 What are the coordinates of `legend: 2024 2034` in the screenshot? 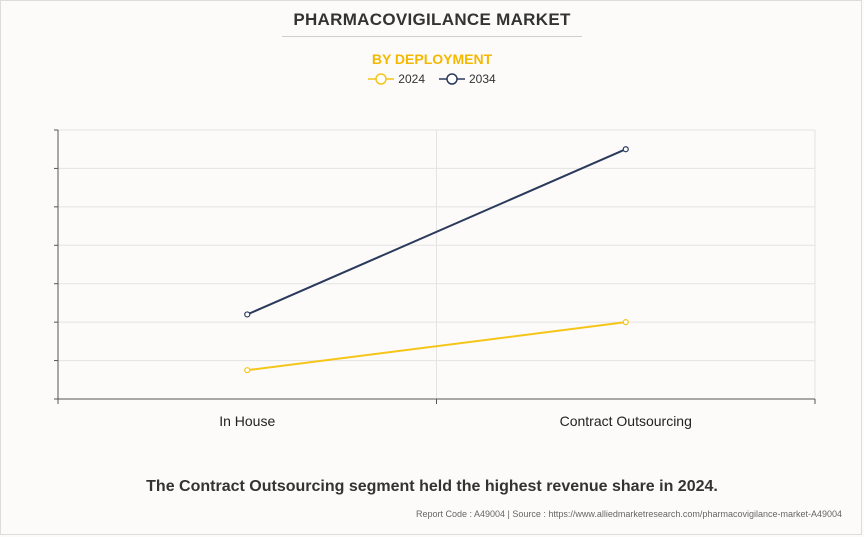 It's located at (432, 79).